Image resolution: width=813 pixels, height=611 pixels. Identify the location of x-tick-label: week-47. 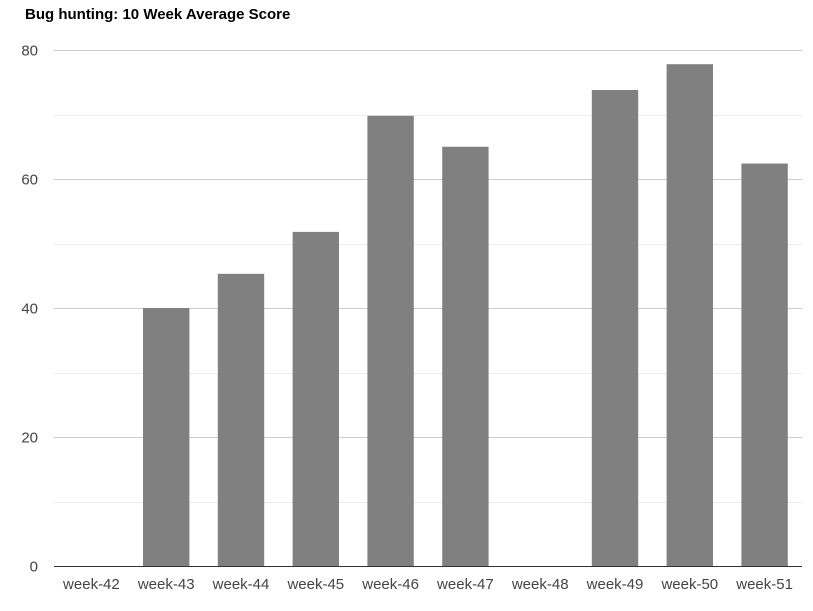
(465, 584).